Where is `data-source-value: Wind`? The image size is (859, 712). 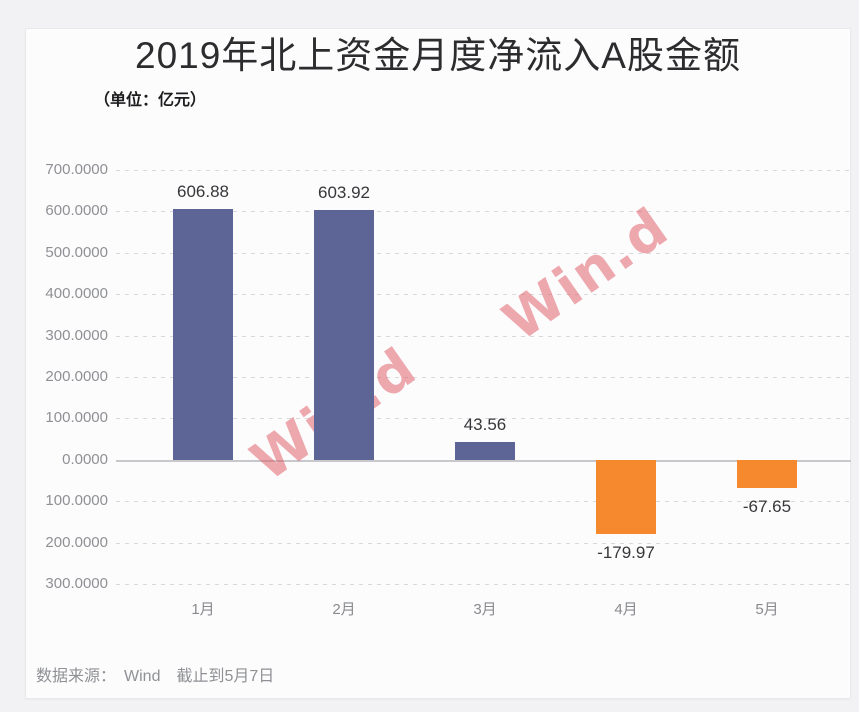
data-source-value: Wind is located at coordinates (142, 676).